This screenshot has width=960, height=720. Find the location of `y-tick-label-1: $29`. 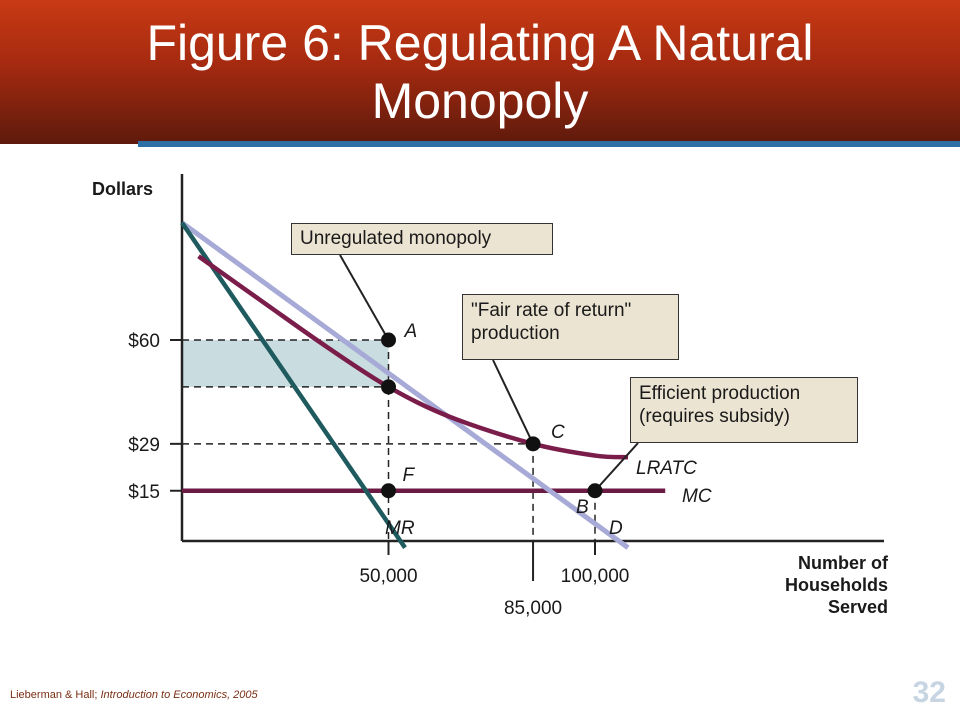

y-tick-label-1: $29 is located at coordinates (144, 445).